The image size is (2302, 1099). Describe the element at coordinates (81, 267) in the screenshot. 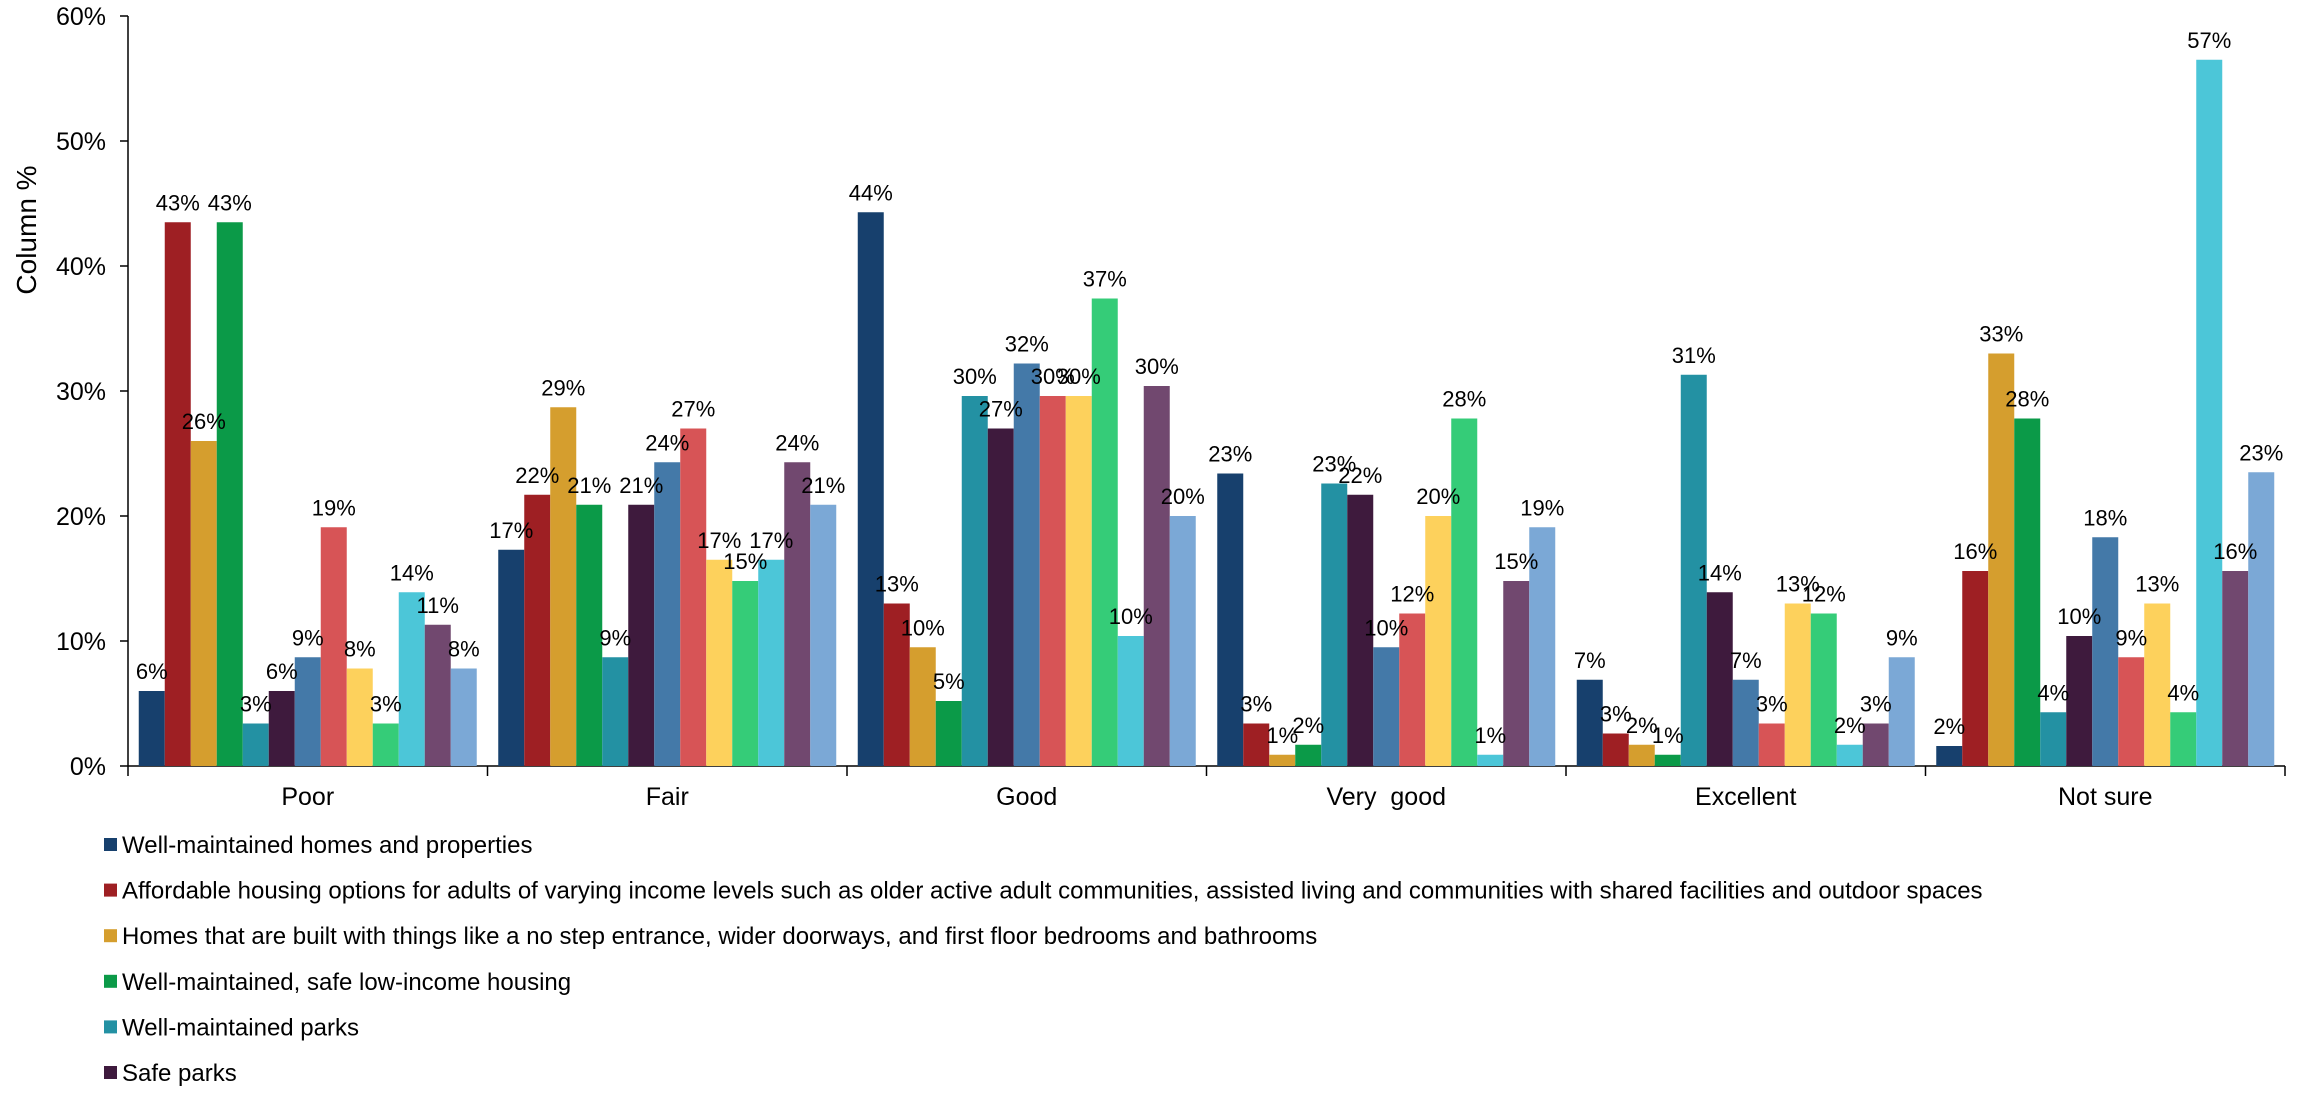

I see `y-tick-label: 40%` at that location.